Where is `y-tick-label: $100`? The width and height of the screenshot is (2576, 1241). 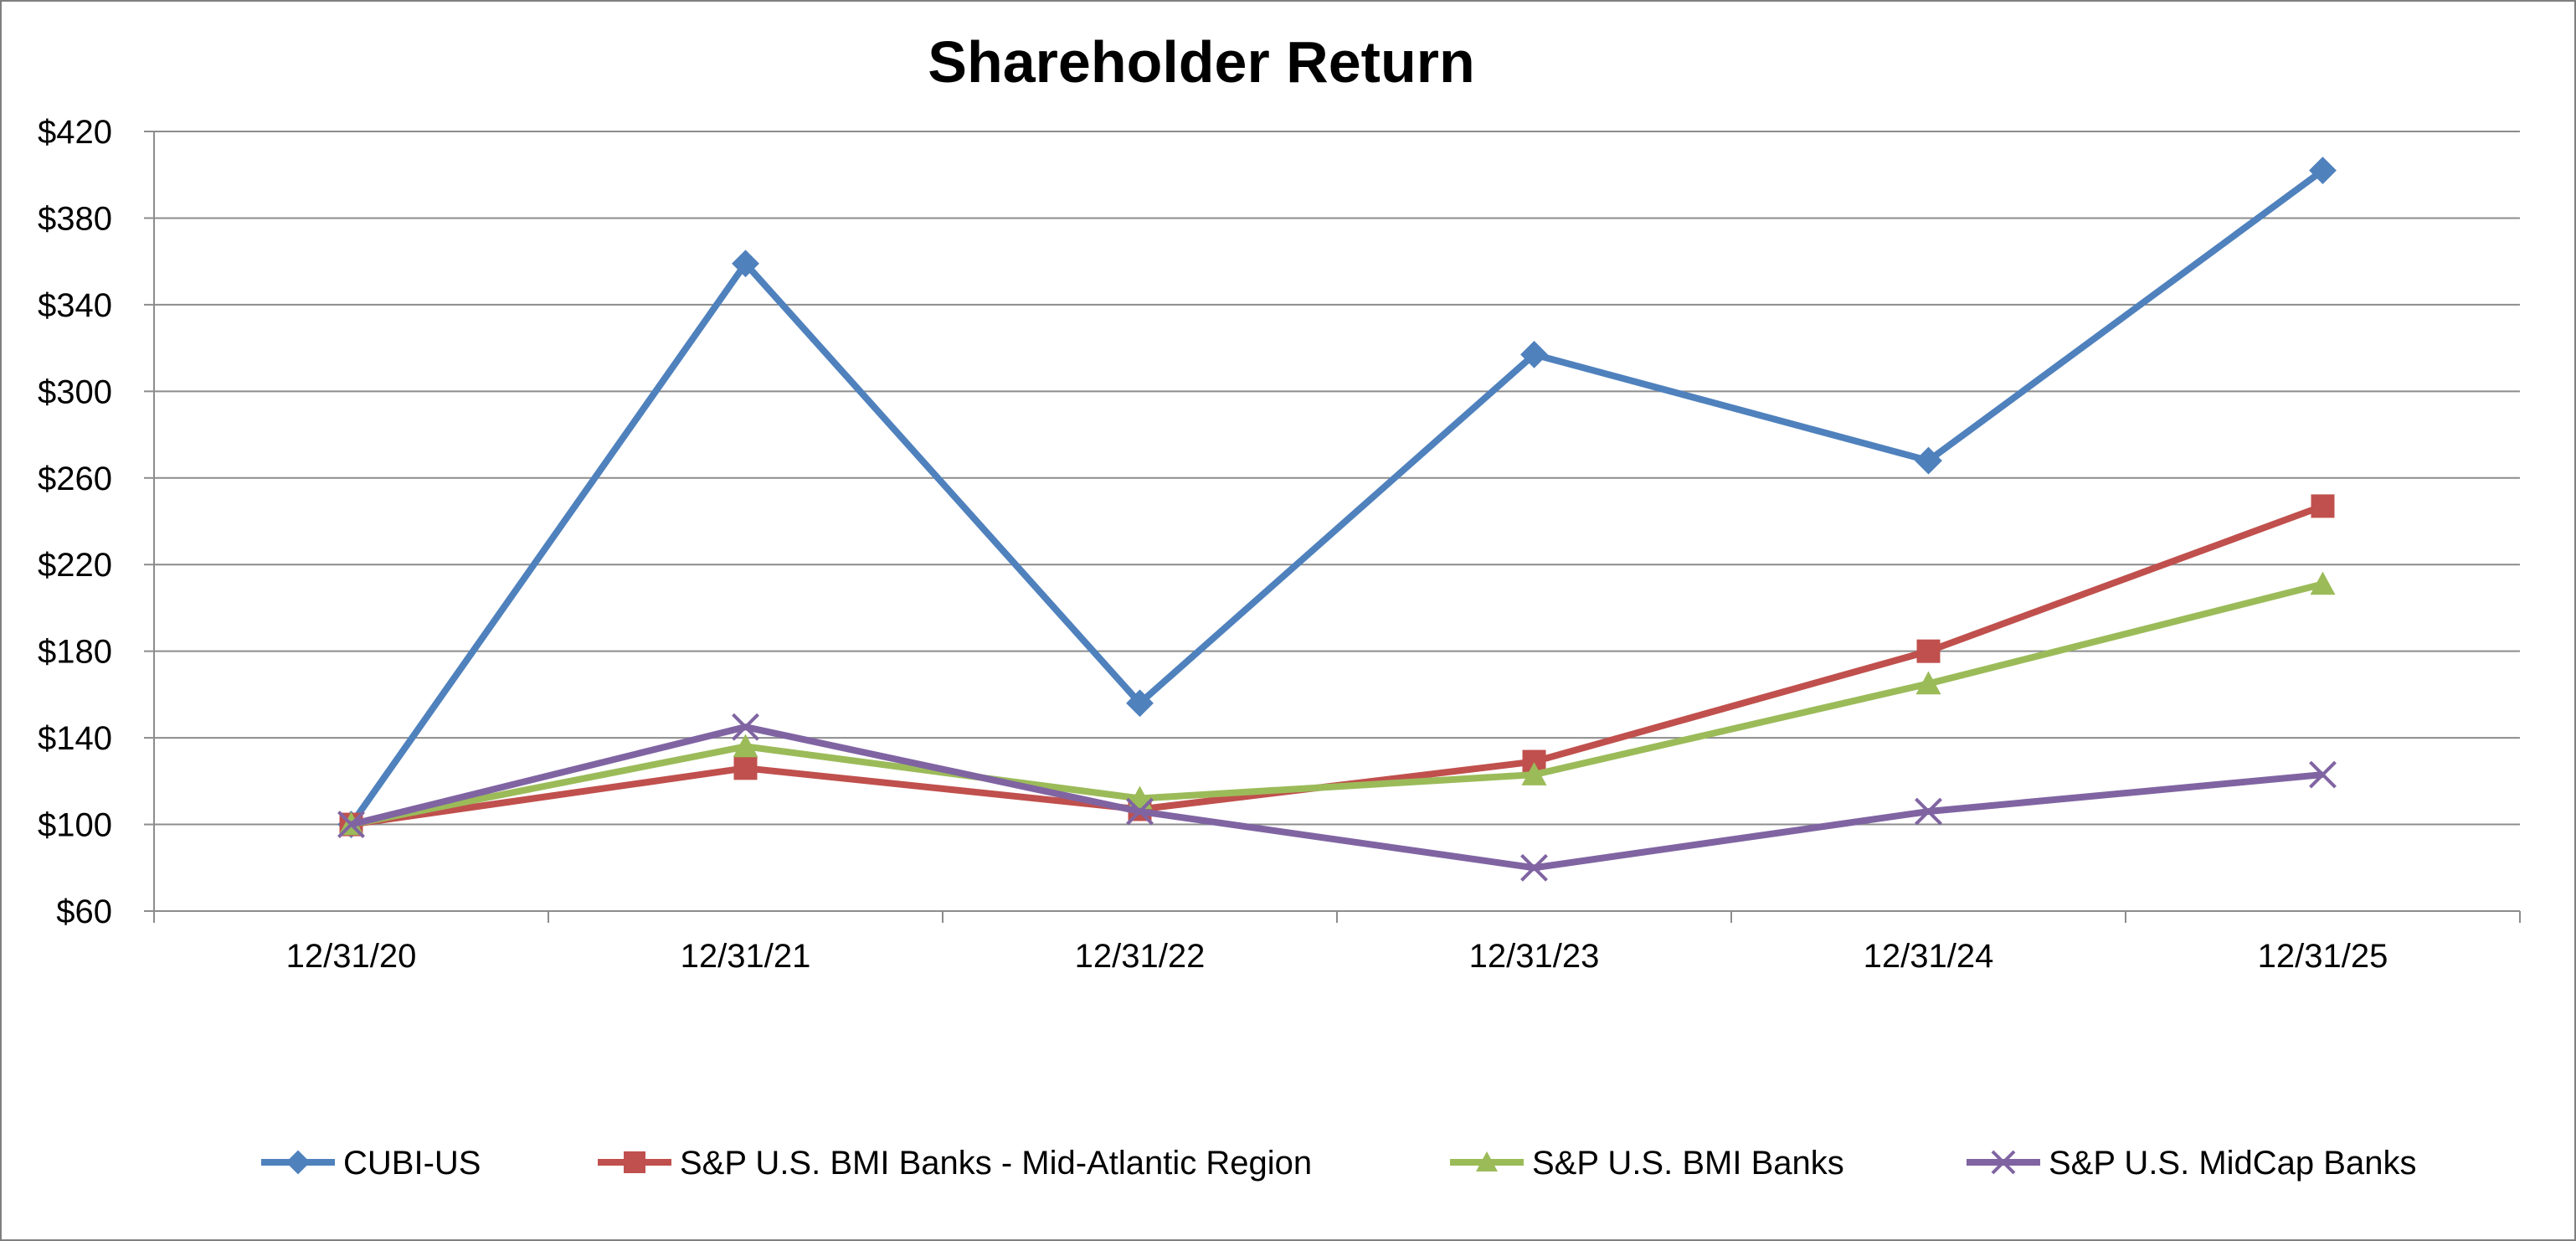 y-tick-label: $100 is located at coordinates (75, 825).